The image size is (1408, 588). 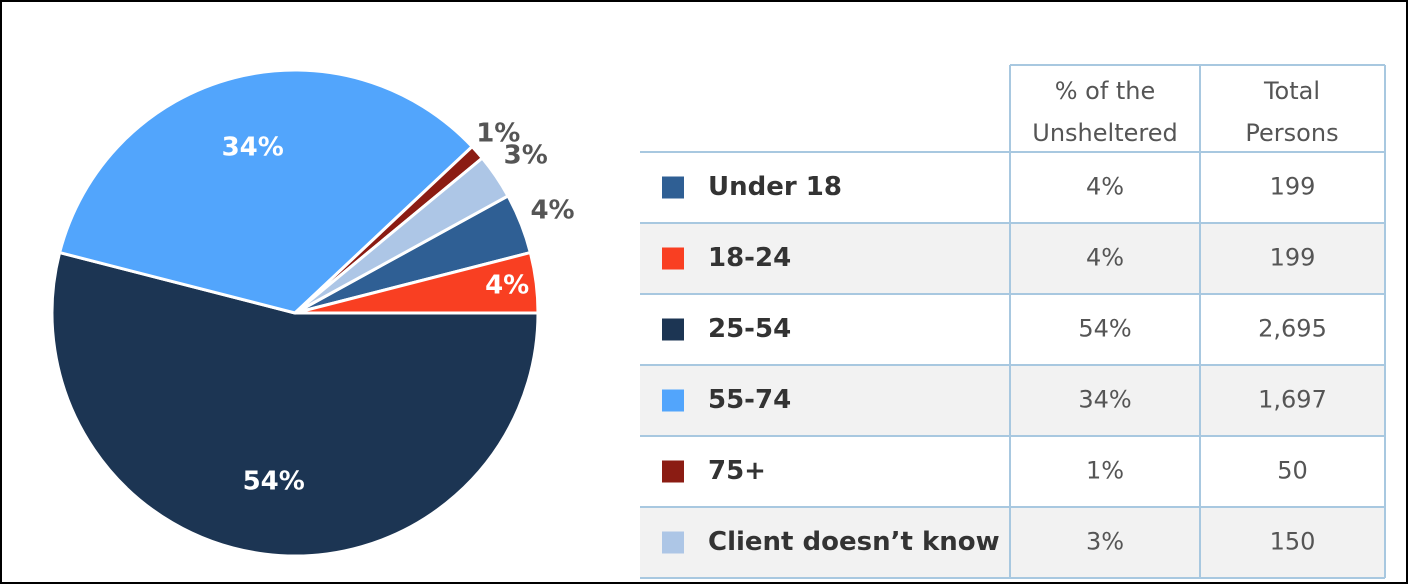 What do you see at coordinates (1292, 400) in the screenshot?
I see `total-cell: 1,697` at bounding box center [1292, 400].